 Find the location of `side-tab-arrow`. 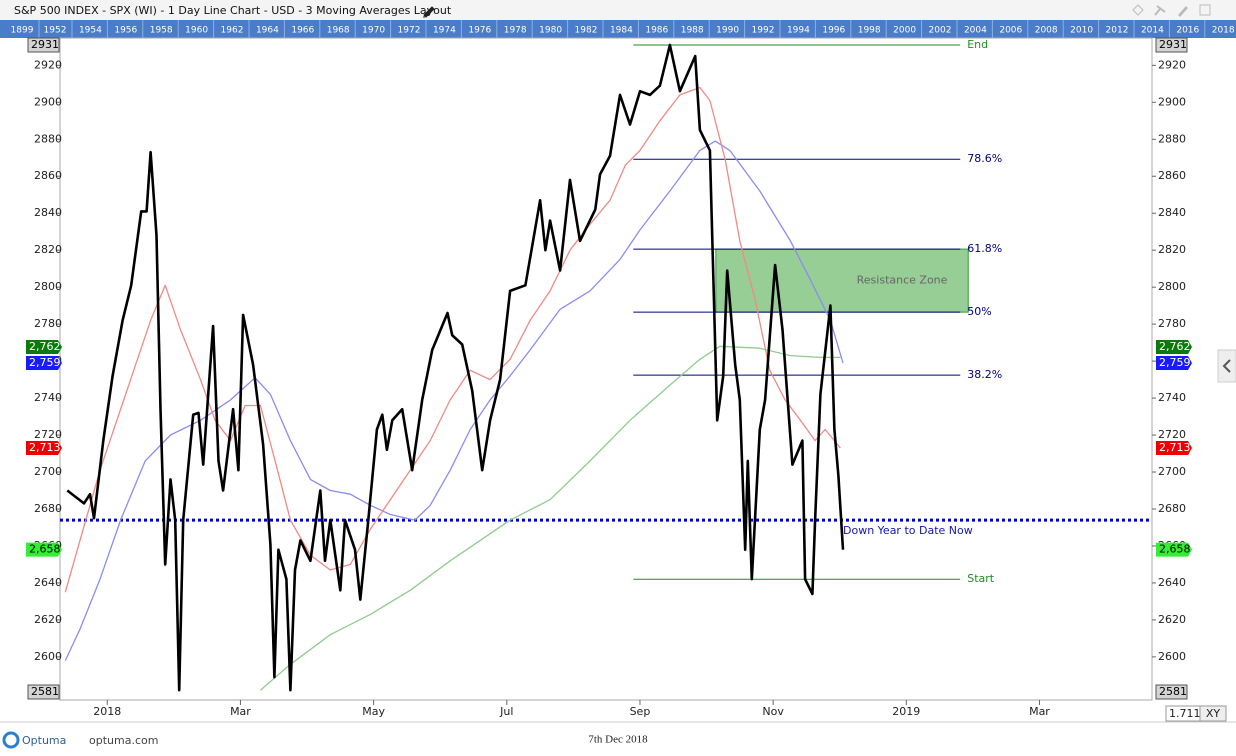

side-tab-arrow is located at coordinates (1226, 366).